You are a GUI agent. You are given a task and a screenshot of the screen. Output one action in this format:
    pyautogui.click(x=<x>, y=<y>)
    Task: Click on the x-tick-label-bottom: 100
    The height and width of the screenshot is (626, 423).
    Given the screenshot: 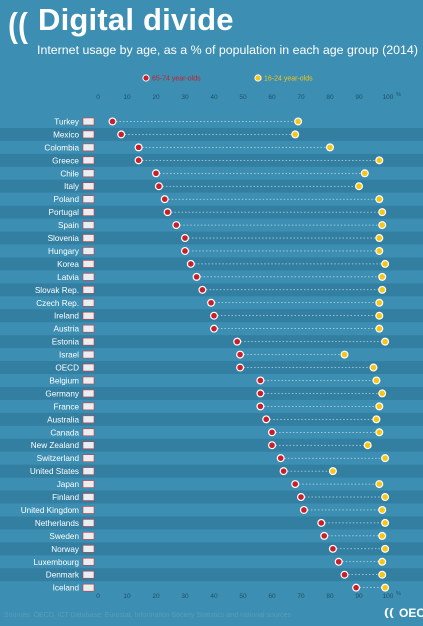 What is the action you would take?
    pyautogui.click(x=388, y=596)
    